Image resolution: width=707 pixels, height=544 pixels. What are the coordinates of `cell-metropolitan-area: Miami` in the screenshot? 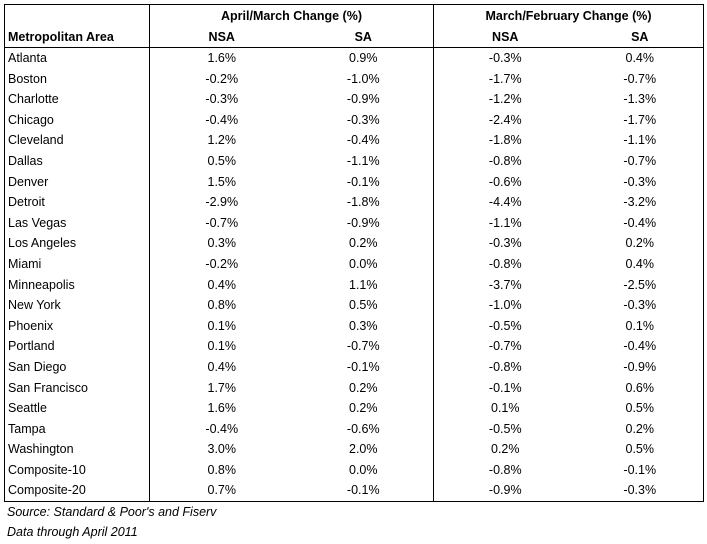 It's located at (77, 264).